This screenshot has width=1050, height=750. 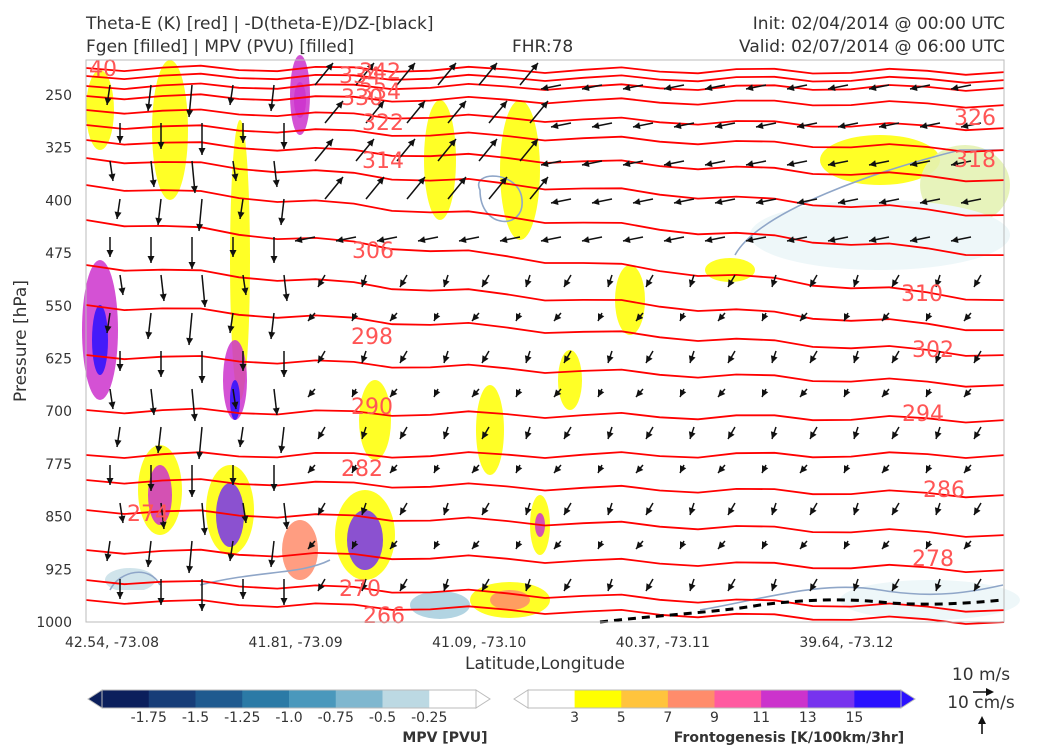 What do you see at coordinates (195, 718) in the screenshot?
I see `colorbar-tick-label: -1.5` at bounding box center [195, 718].